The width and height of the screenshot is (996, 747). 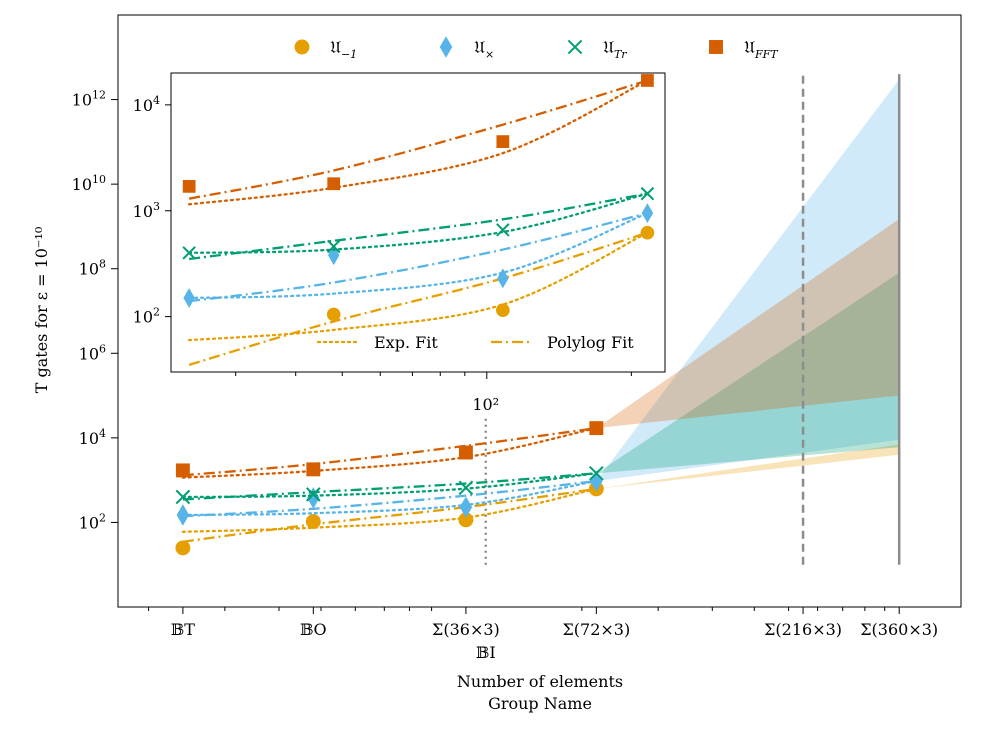 What do you see at coordinates (92, 521) in the screenshot?
I see `y-tick-label: 10²` at bounding box center [92, 521].